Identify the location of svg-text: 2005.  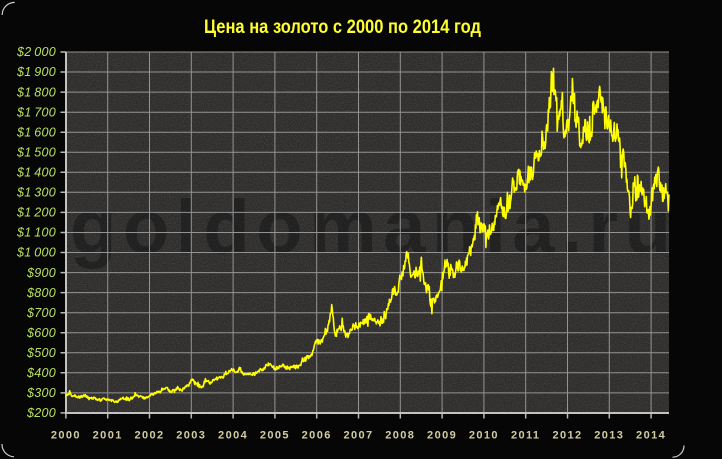
(275, 436).